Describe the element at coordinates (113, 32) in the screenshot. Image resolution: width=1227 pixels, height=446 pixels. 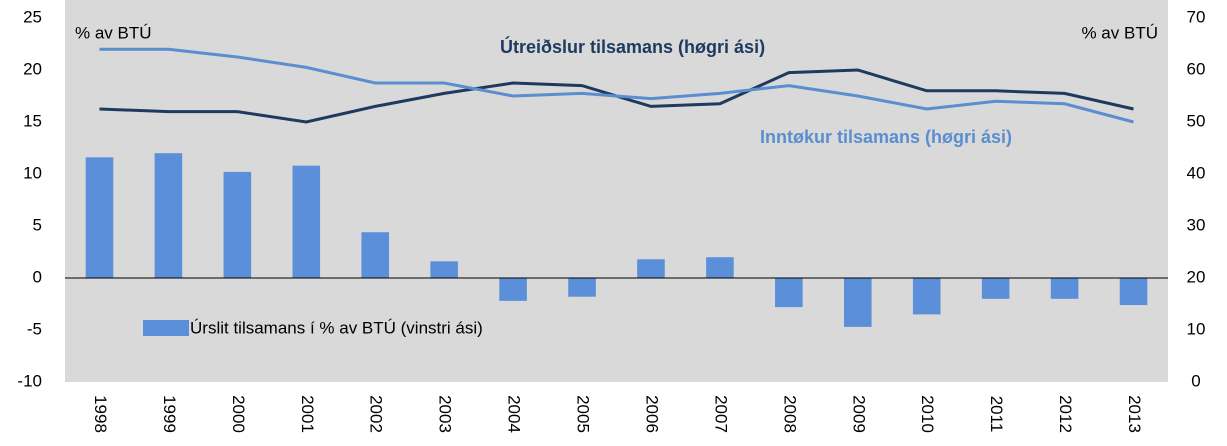
I see `y-axis-label: % av BTÚ` at that location.